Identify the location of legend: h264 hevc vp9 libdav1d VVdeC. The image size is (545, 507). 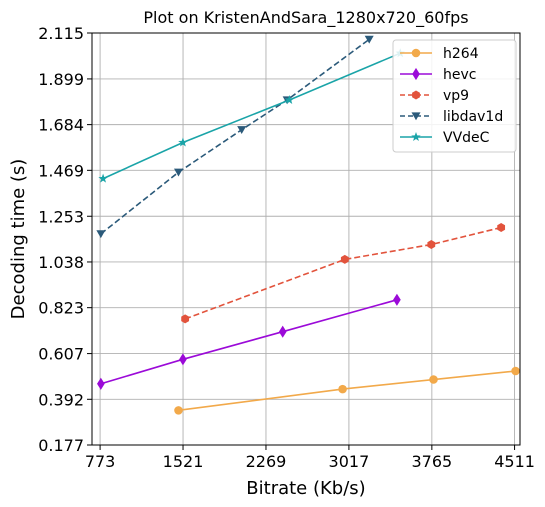
(454, 96).